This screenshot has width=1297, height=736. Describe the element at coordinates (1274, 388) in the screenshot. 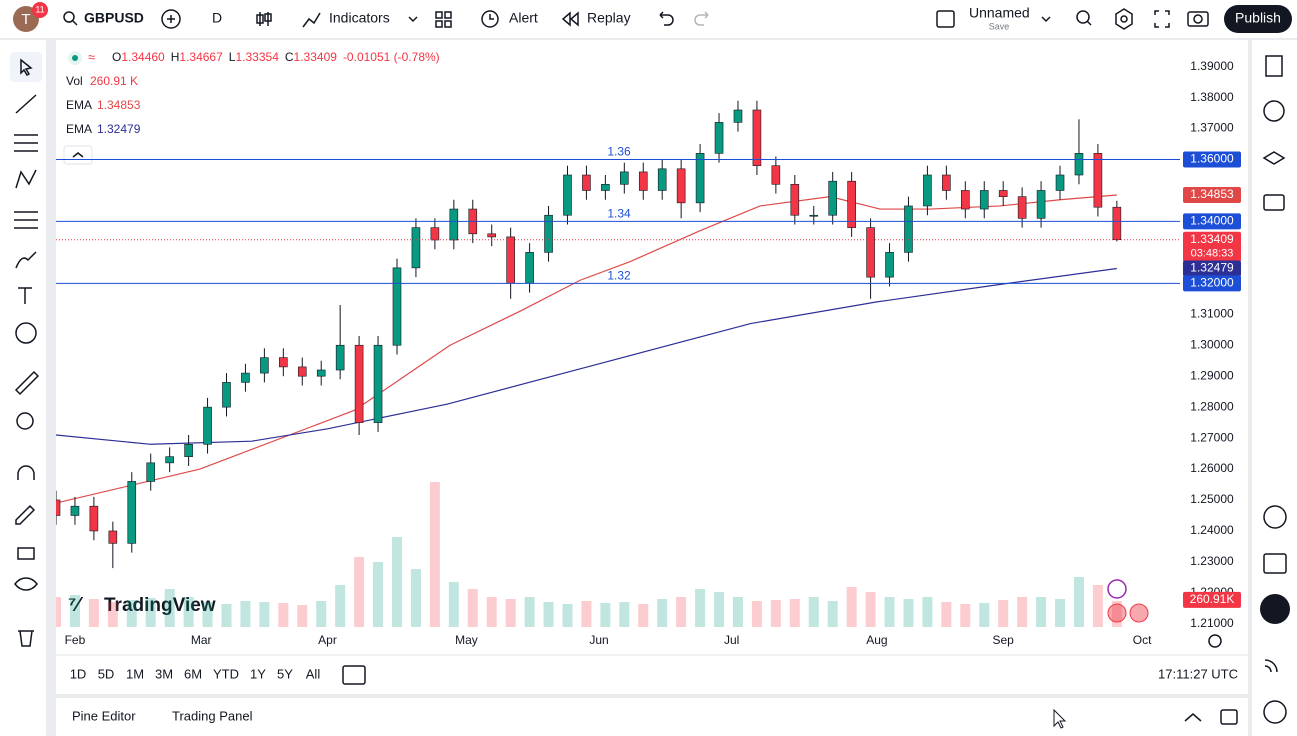

I see `right-sidebar` at that location.